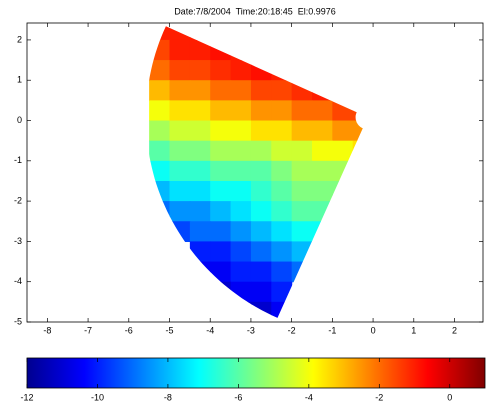  What do you see at coordinates (256, 373) in the screenshot?
I see `colorbar` at bounding box center [256, 373].